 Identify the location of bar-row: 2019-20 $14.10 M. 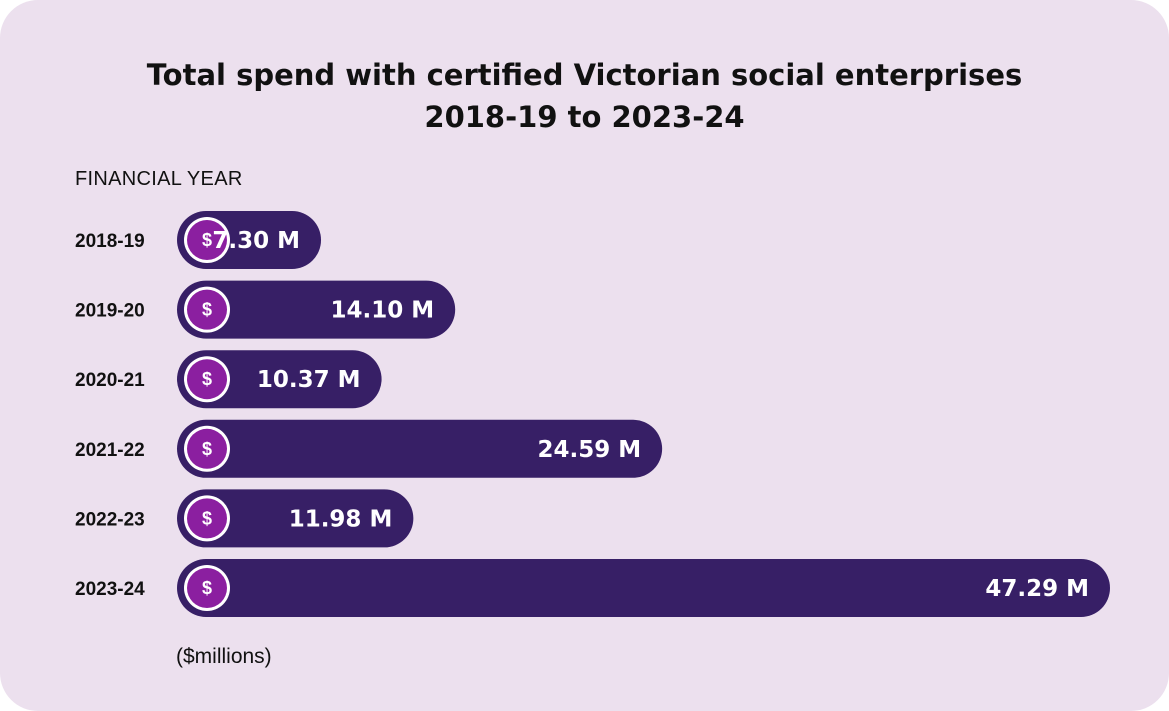
(265, 309).